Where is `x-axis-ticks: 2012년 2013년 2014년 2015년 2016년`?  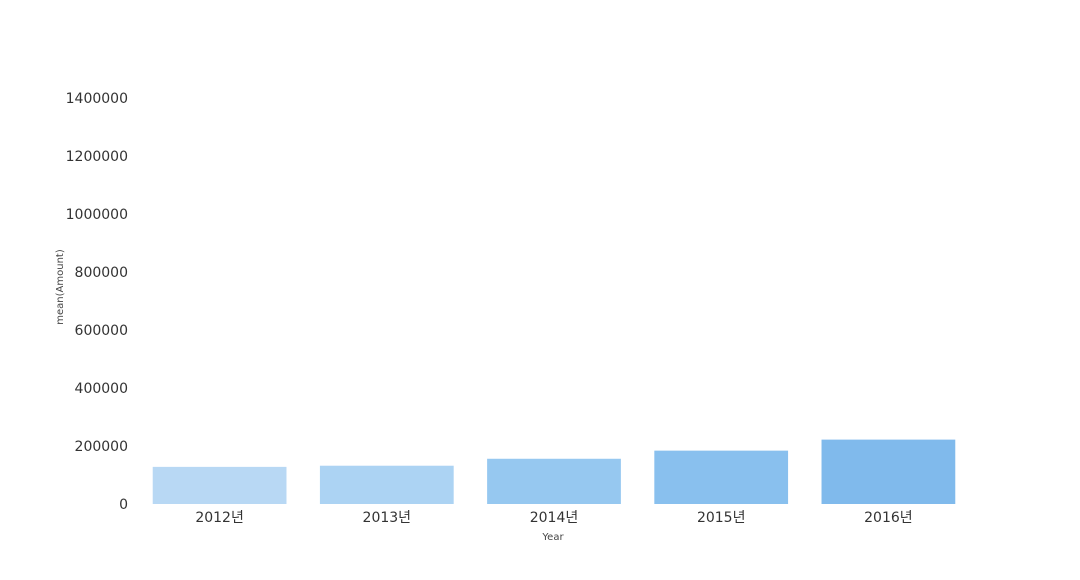
x-axis-ticks: 2012년 2013년 2014년 2015년 2016년 is located at coordinates (553, 518).